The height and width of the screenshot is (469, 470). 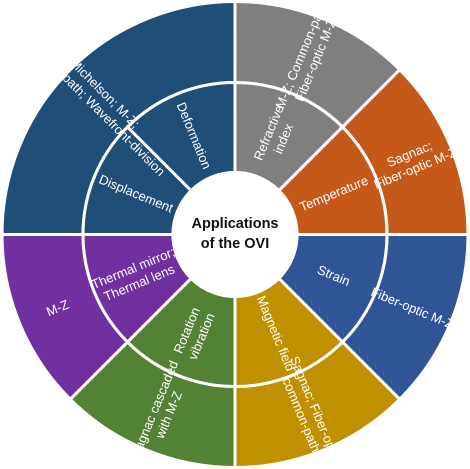 I want to click on hub-title-line1: Applications, so click(x=234, y=224).